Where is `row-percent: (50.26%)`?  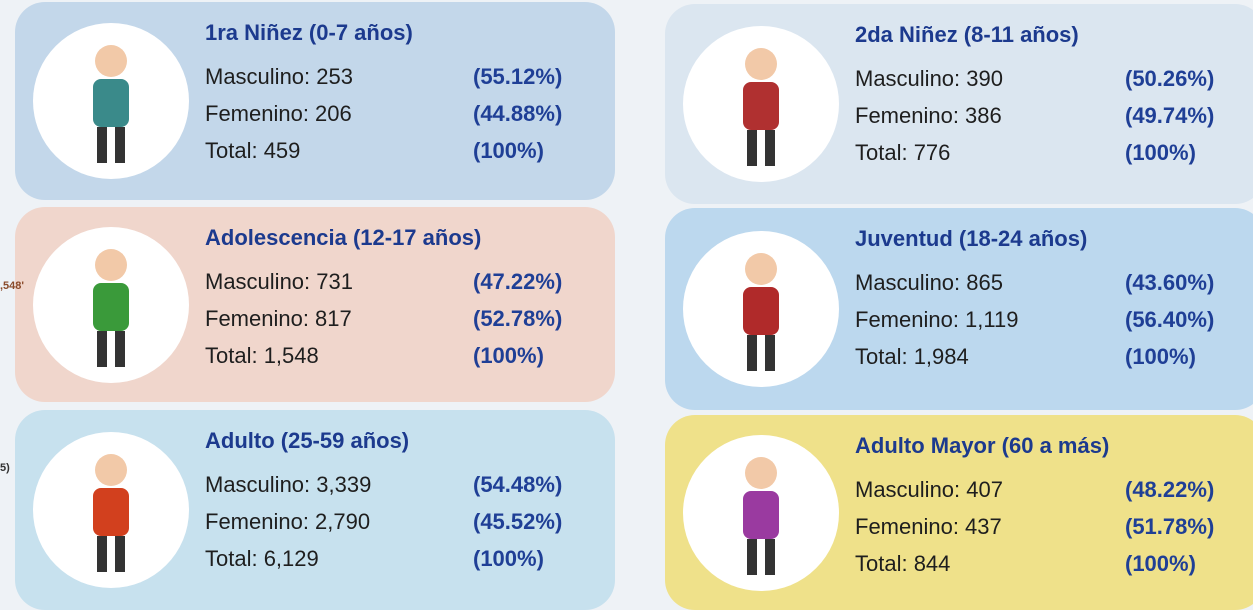 row-percent: (50.26%) is located at coordinates (1170, 78).